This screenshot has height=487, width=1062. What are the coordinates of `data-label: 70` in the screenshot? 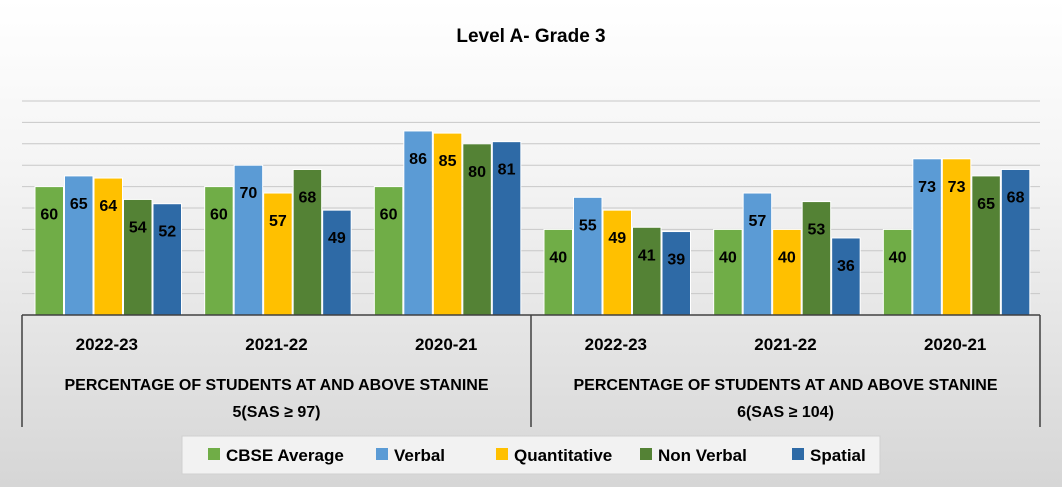 It's located at (249, 193).